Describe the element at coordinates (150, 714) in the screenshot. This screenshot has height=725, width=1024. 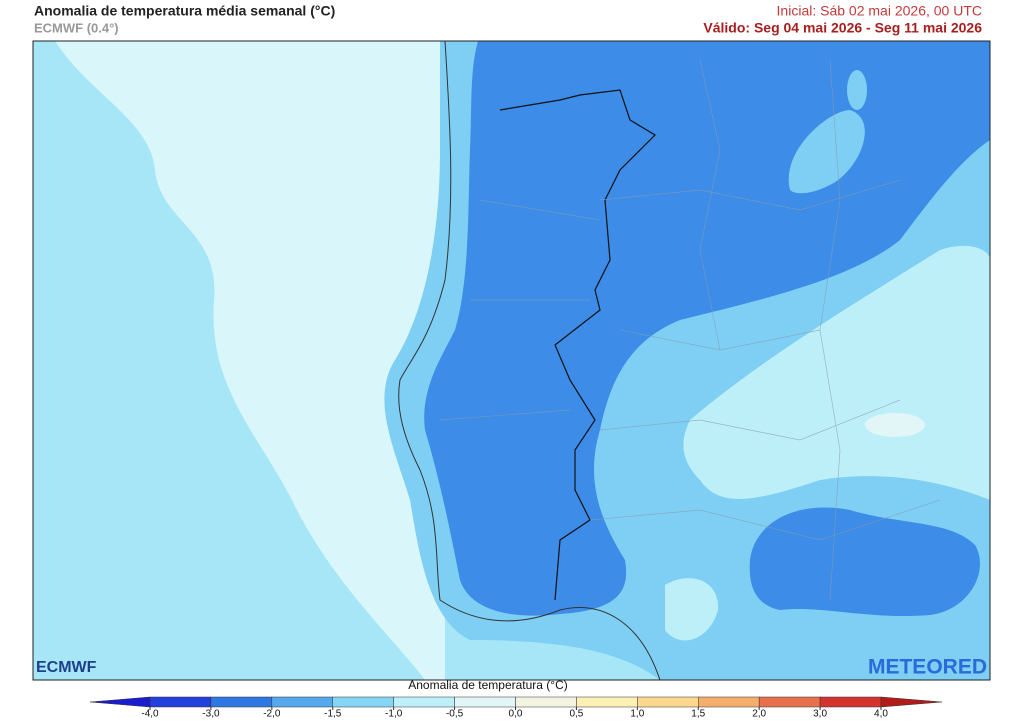
I see `colorbar-tick-label: -4,0` at that location.